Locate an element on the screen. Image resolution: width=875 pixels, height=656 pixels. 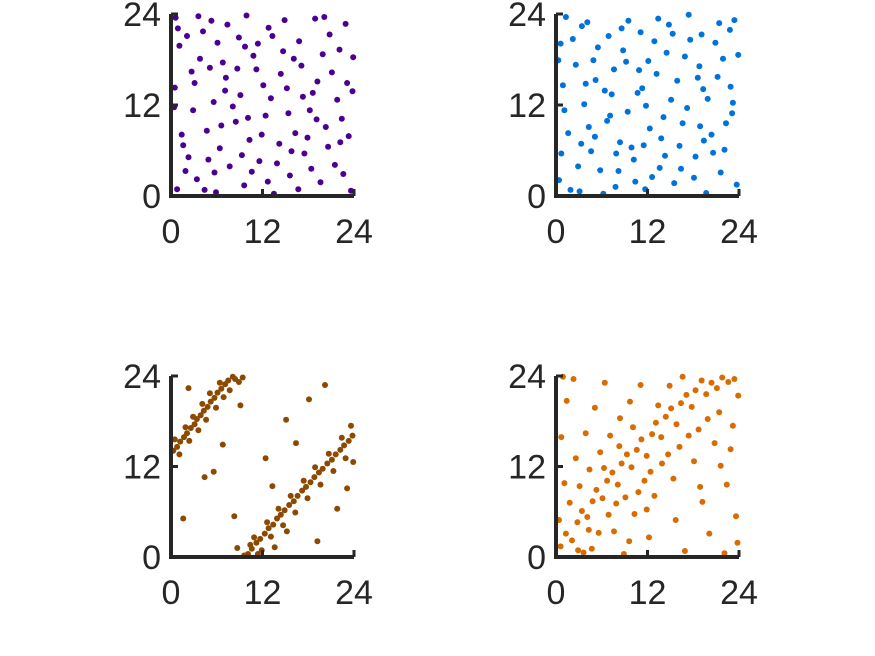
axis-lines is located at coordinates (261, 467).